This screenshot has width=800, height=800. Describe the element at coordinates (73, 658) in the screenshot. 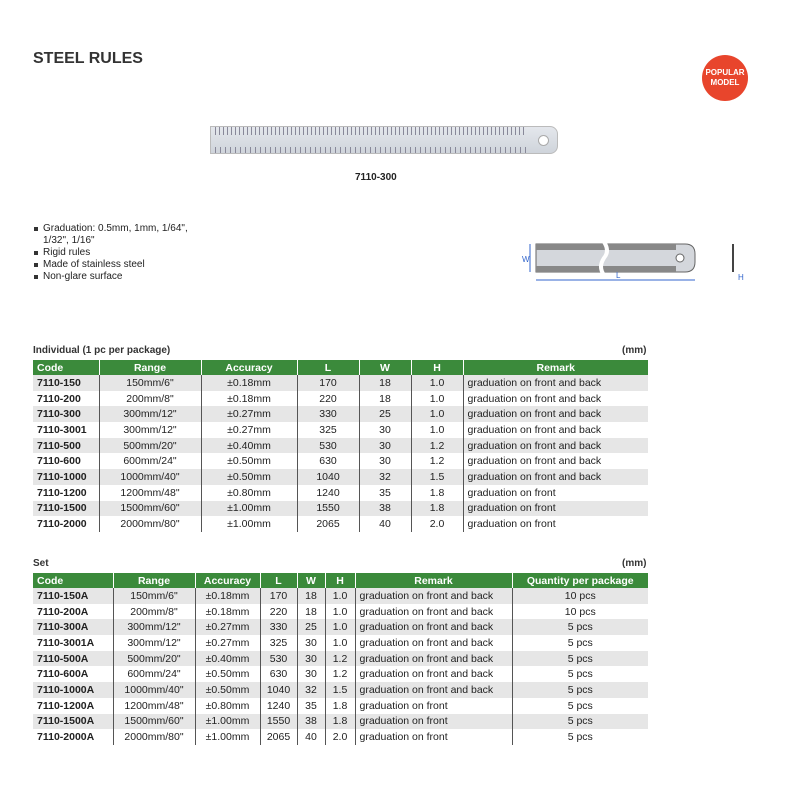

I see `table-cell: 7110-500A` at that location.